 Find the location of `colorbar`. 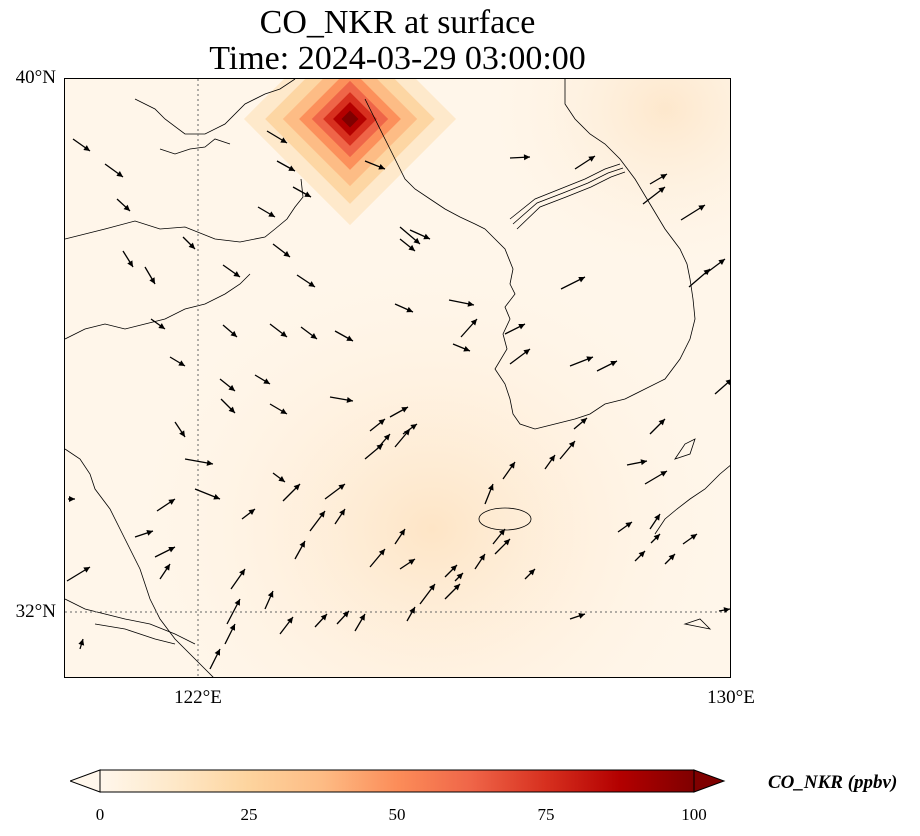

colorbar is located at coordinates (397, 785).